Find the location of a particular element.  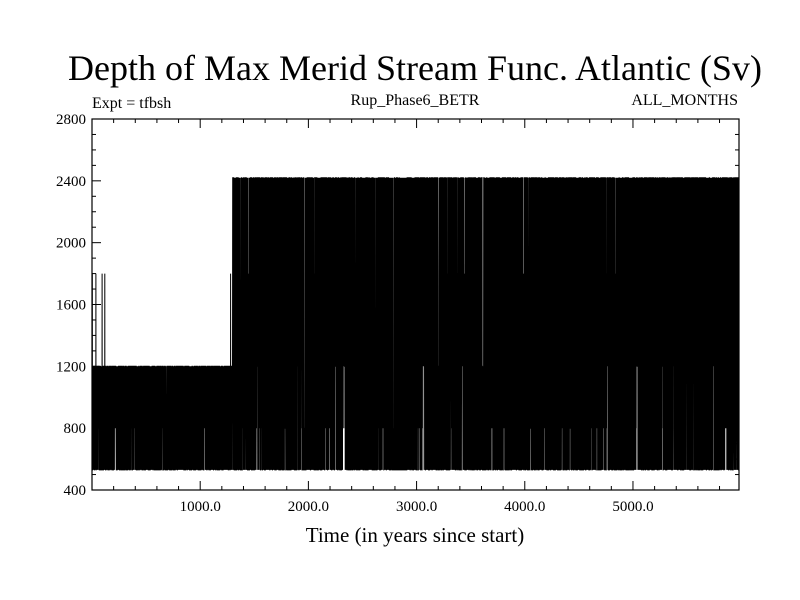

run-label: Rup_Phase6_BETR is located at coordinates (415, 100).